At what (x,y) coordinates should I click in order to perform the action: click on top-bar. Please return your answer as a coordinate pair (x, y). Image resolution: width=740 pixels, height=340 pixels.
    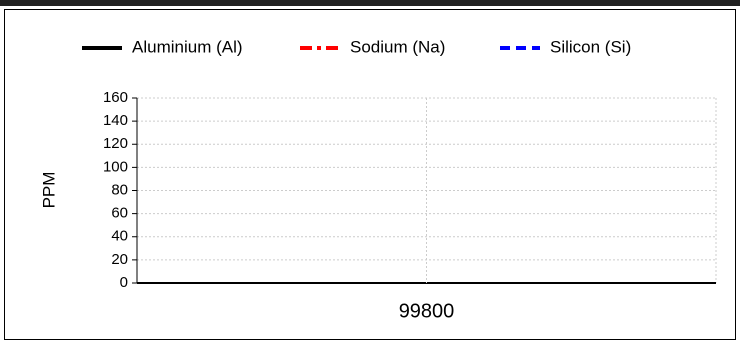
    Looking at the image, I should click on (370, 3).